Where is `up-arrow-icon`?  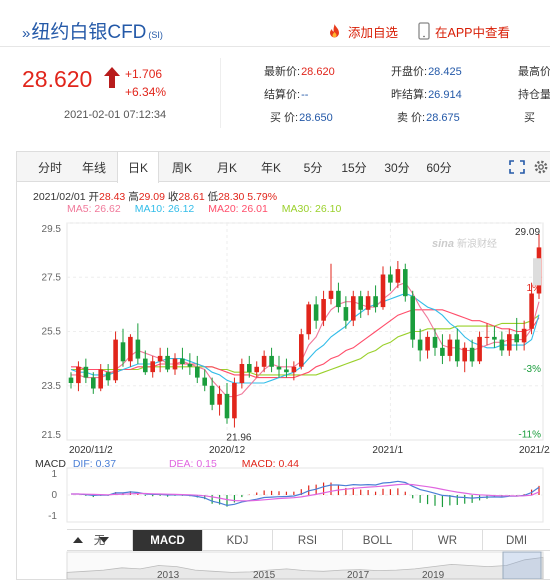 up-arrow-icon is located at coordinates (112, 77).